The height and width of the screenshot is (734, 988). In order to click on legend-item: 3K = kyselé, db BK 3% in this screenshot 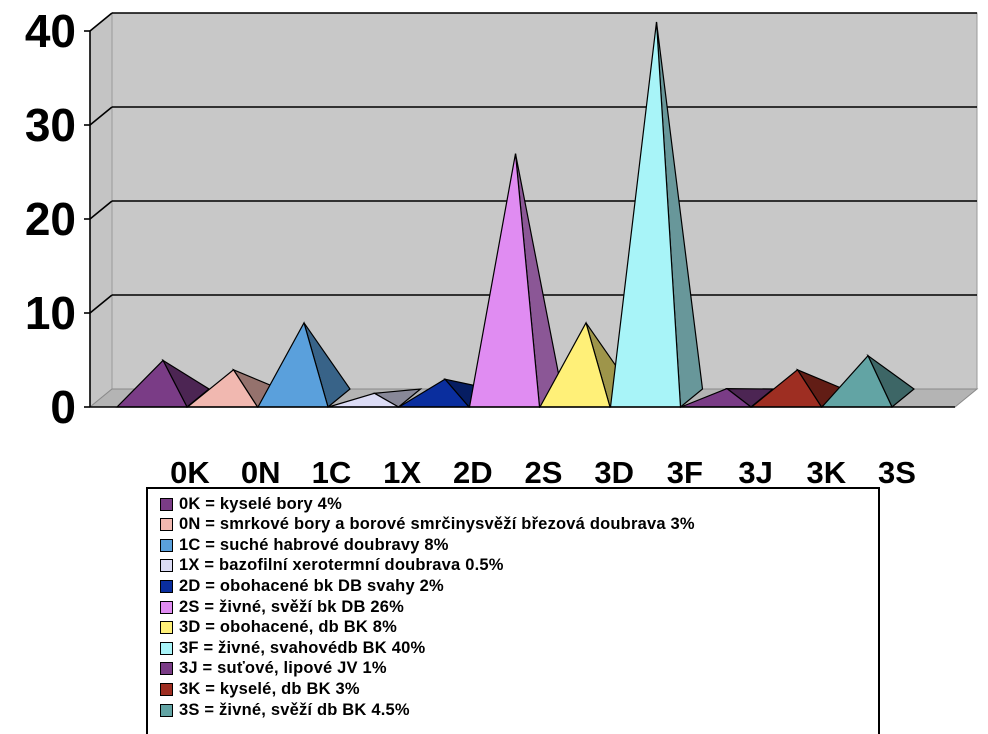, I will do `click(260, 689)`.